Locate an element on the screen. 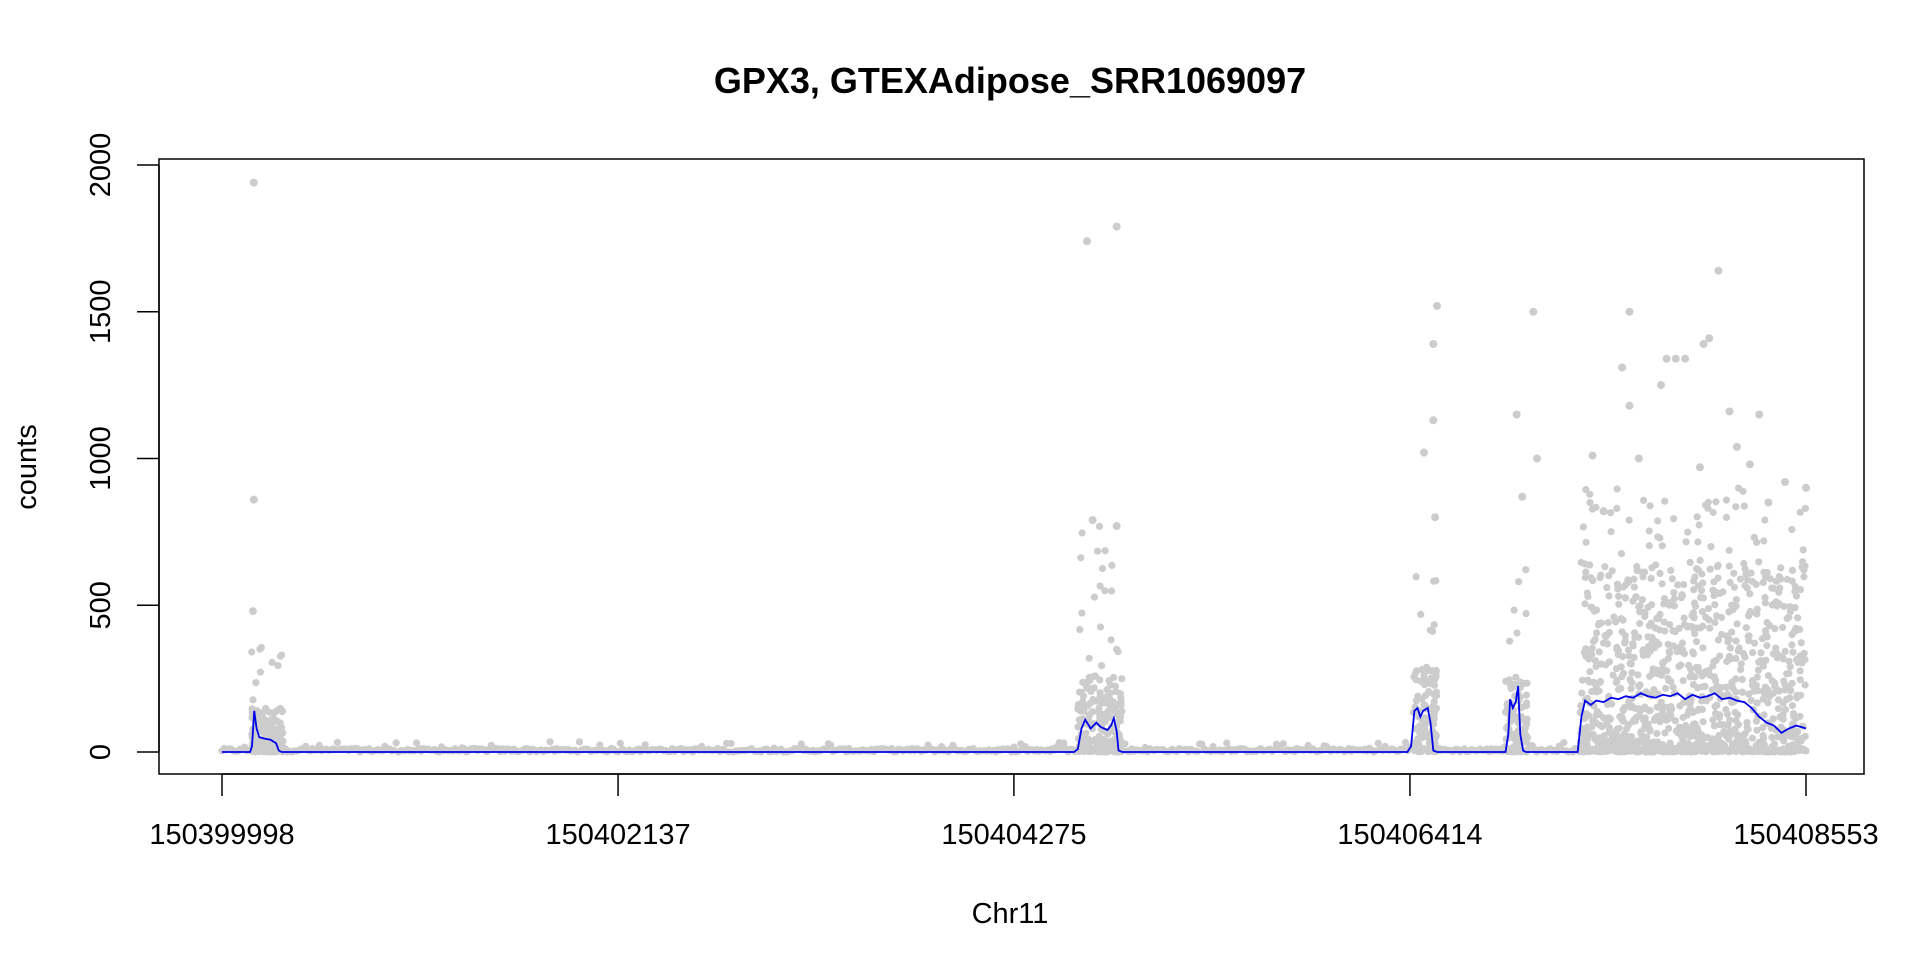  y-tick-label: 500 is located at coordinates (101, 605).